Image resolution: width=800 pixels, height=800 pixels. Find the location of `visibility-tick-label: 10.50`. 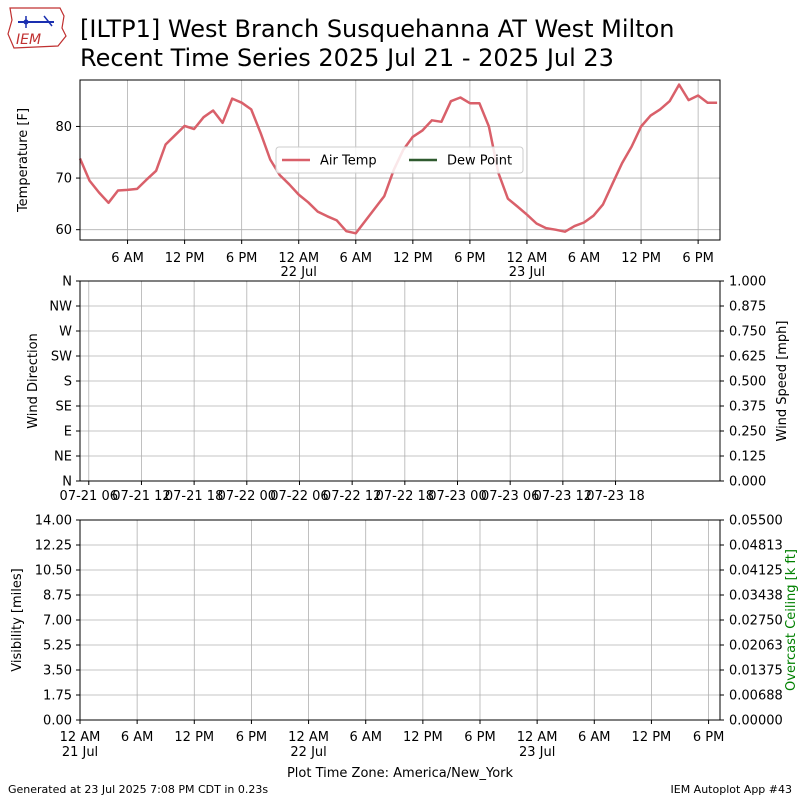

visibility-tick-label: 10.50 is located at coordinates (53, 571).